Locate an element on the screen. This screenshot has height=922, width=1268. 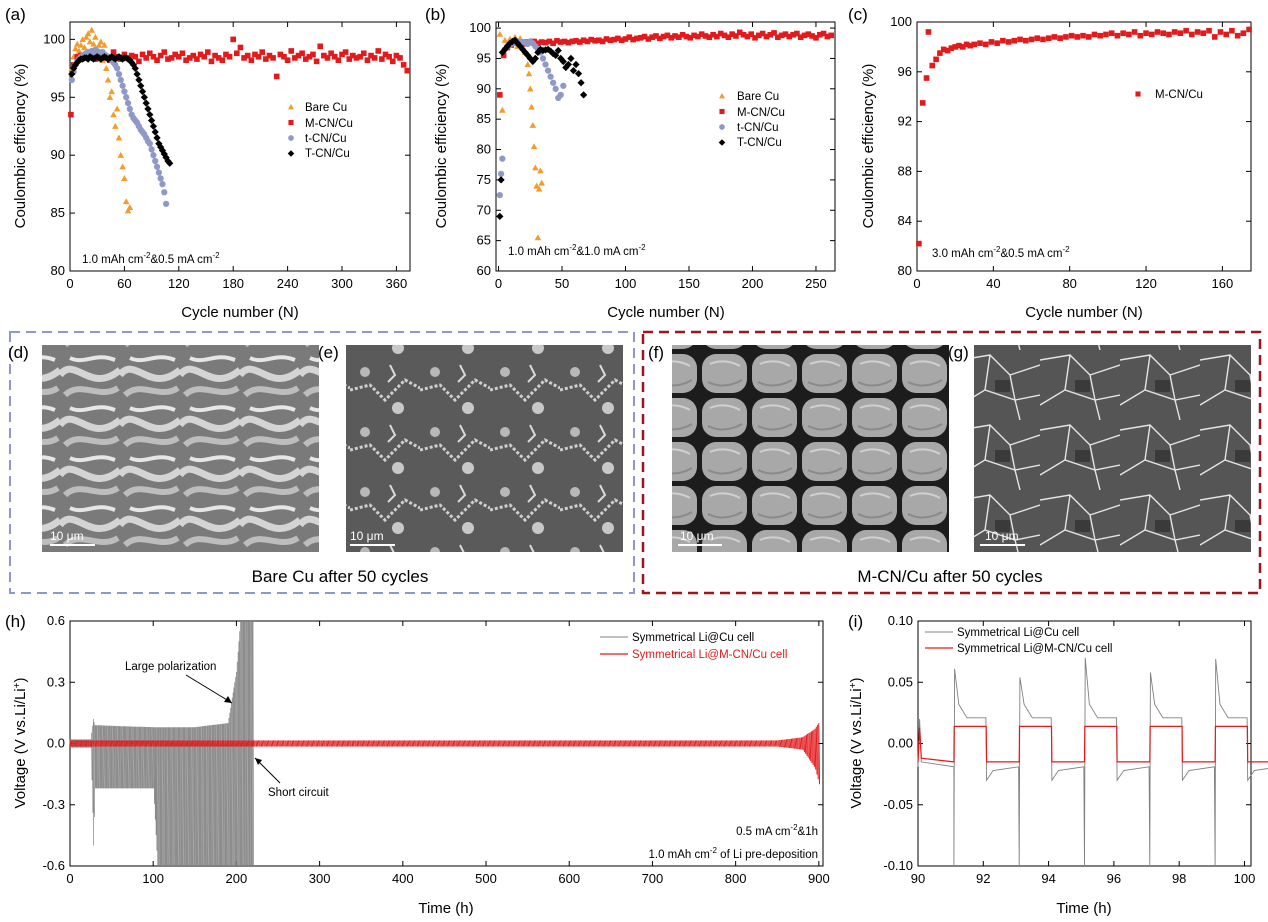
y-tick-label: 95 is located at coordinates (484, 57).